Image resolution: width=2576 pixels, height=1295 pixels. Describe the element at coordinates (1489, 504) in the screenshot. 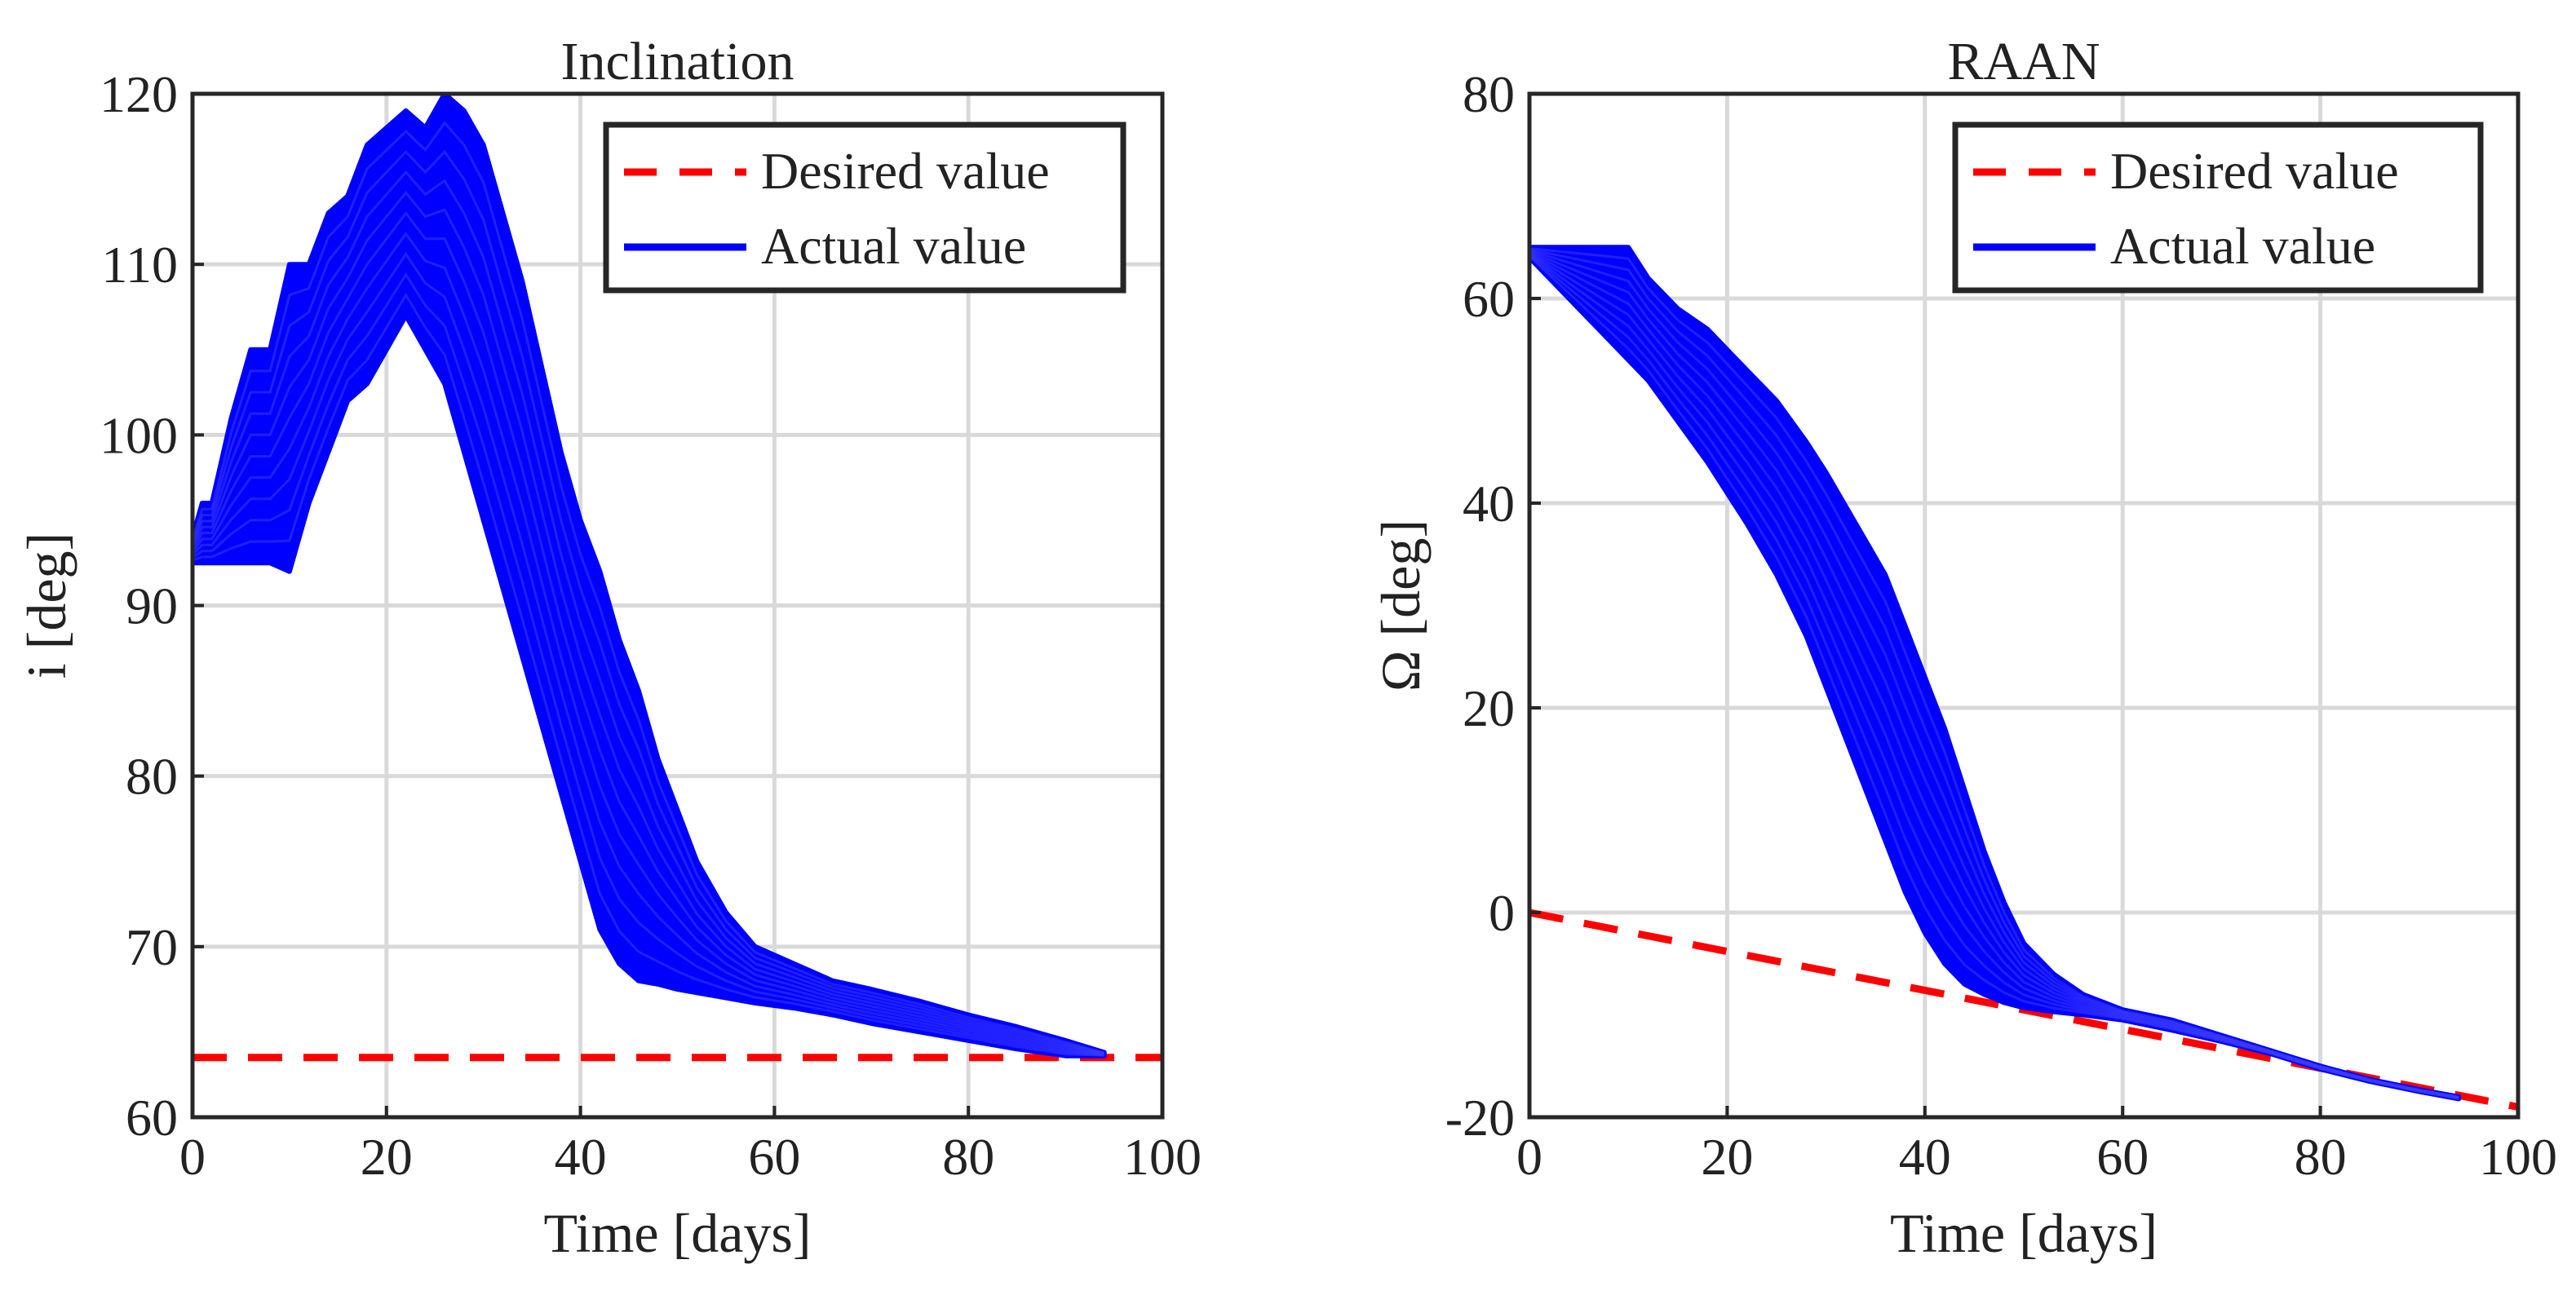

I see `y-tick-label: 40` at that location.